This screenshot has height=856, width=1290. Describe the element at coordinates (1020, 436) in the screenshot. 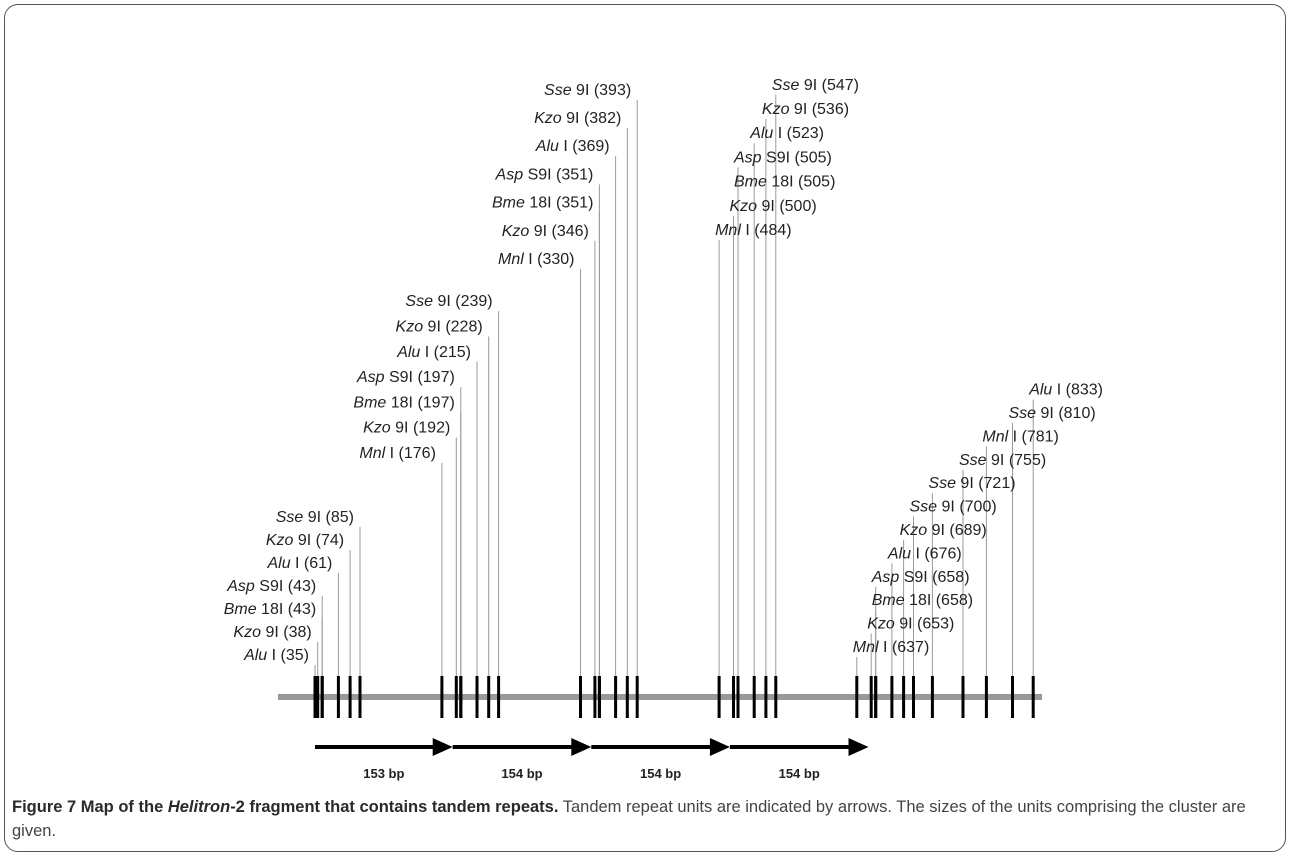

I see `site-label: Mnl I (781)` at that location.